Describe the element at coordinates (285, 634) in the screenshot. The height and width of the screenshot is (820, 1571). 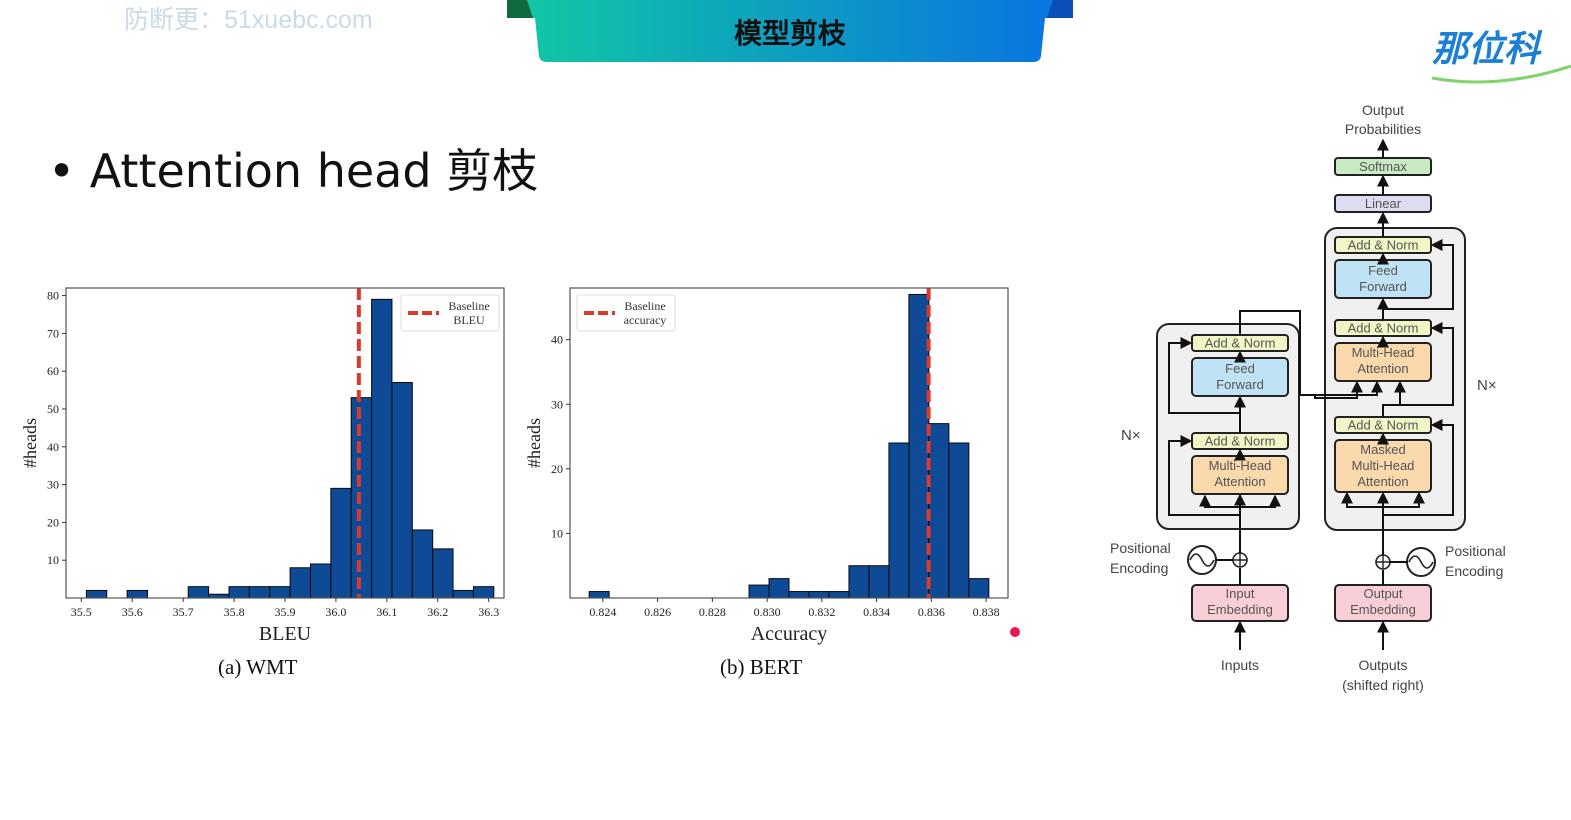
I see `x-axis-label: BLEU` at that location.